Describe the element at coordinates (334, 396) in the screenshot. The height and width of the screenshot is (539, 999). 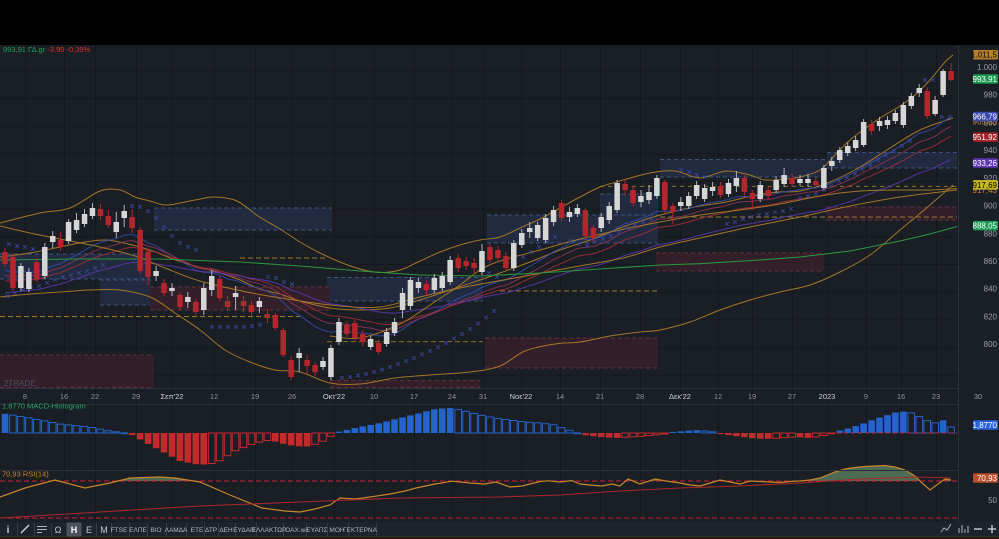
I see `svg-text: Οκτ'22` at that location.